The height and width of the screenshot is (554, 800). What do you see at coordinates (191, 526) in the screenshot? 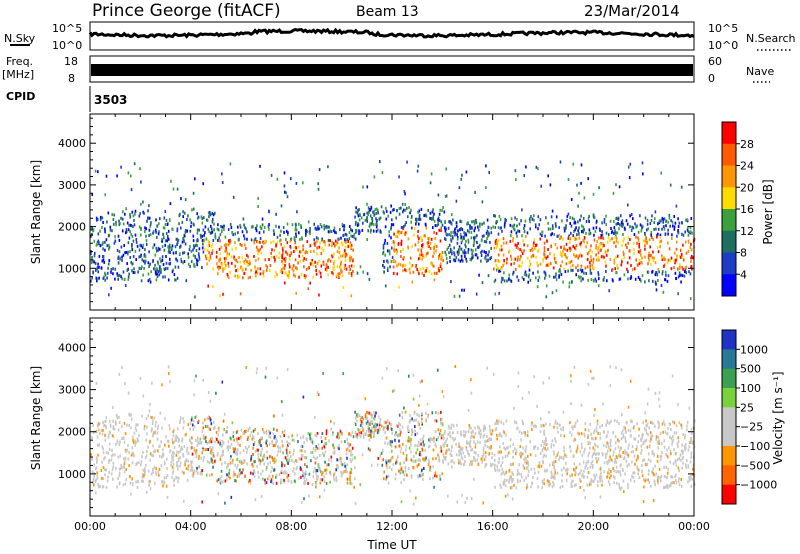
I see `x-tick-1: 04:00` at bounding box center [191, 526].